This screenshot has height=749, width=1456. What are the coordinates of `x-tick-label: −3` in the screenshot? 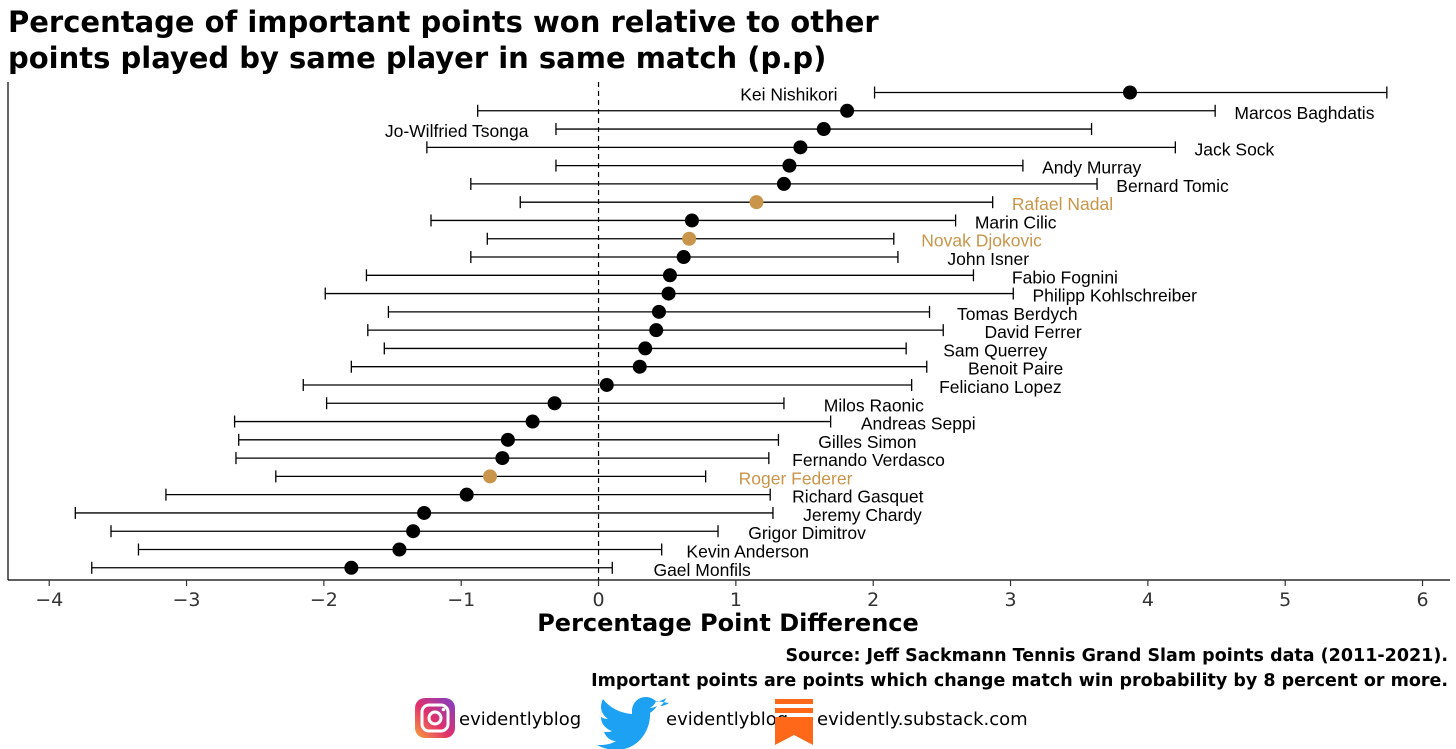 It's located at (187, 600).